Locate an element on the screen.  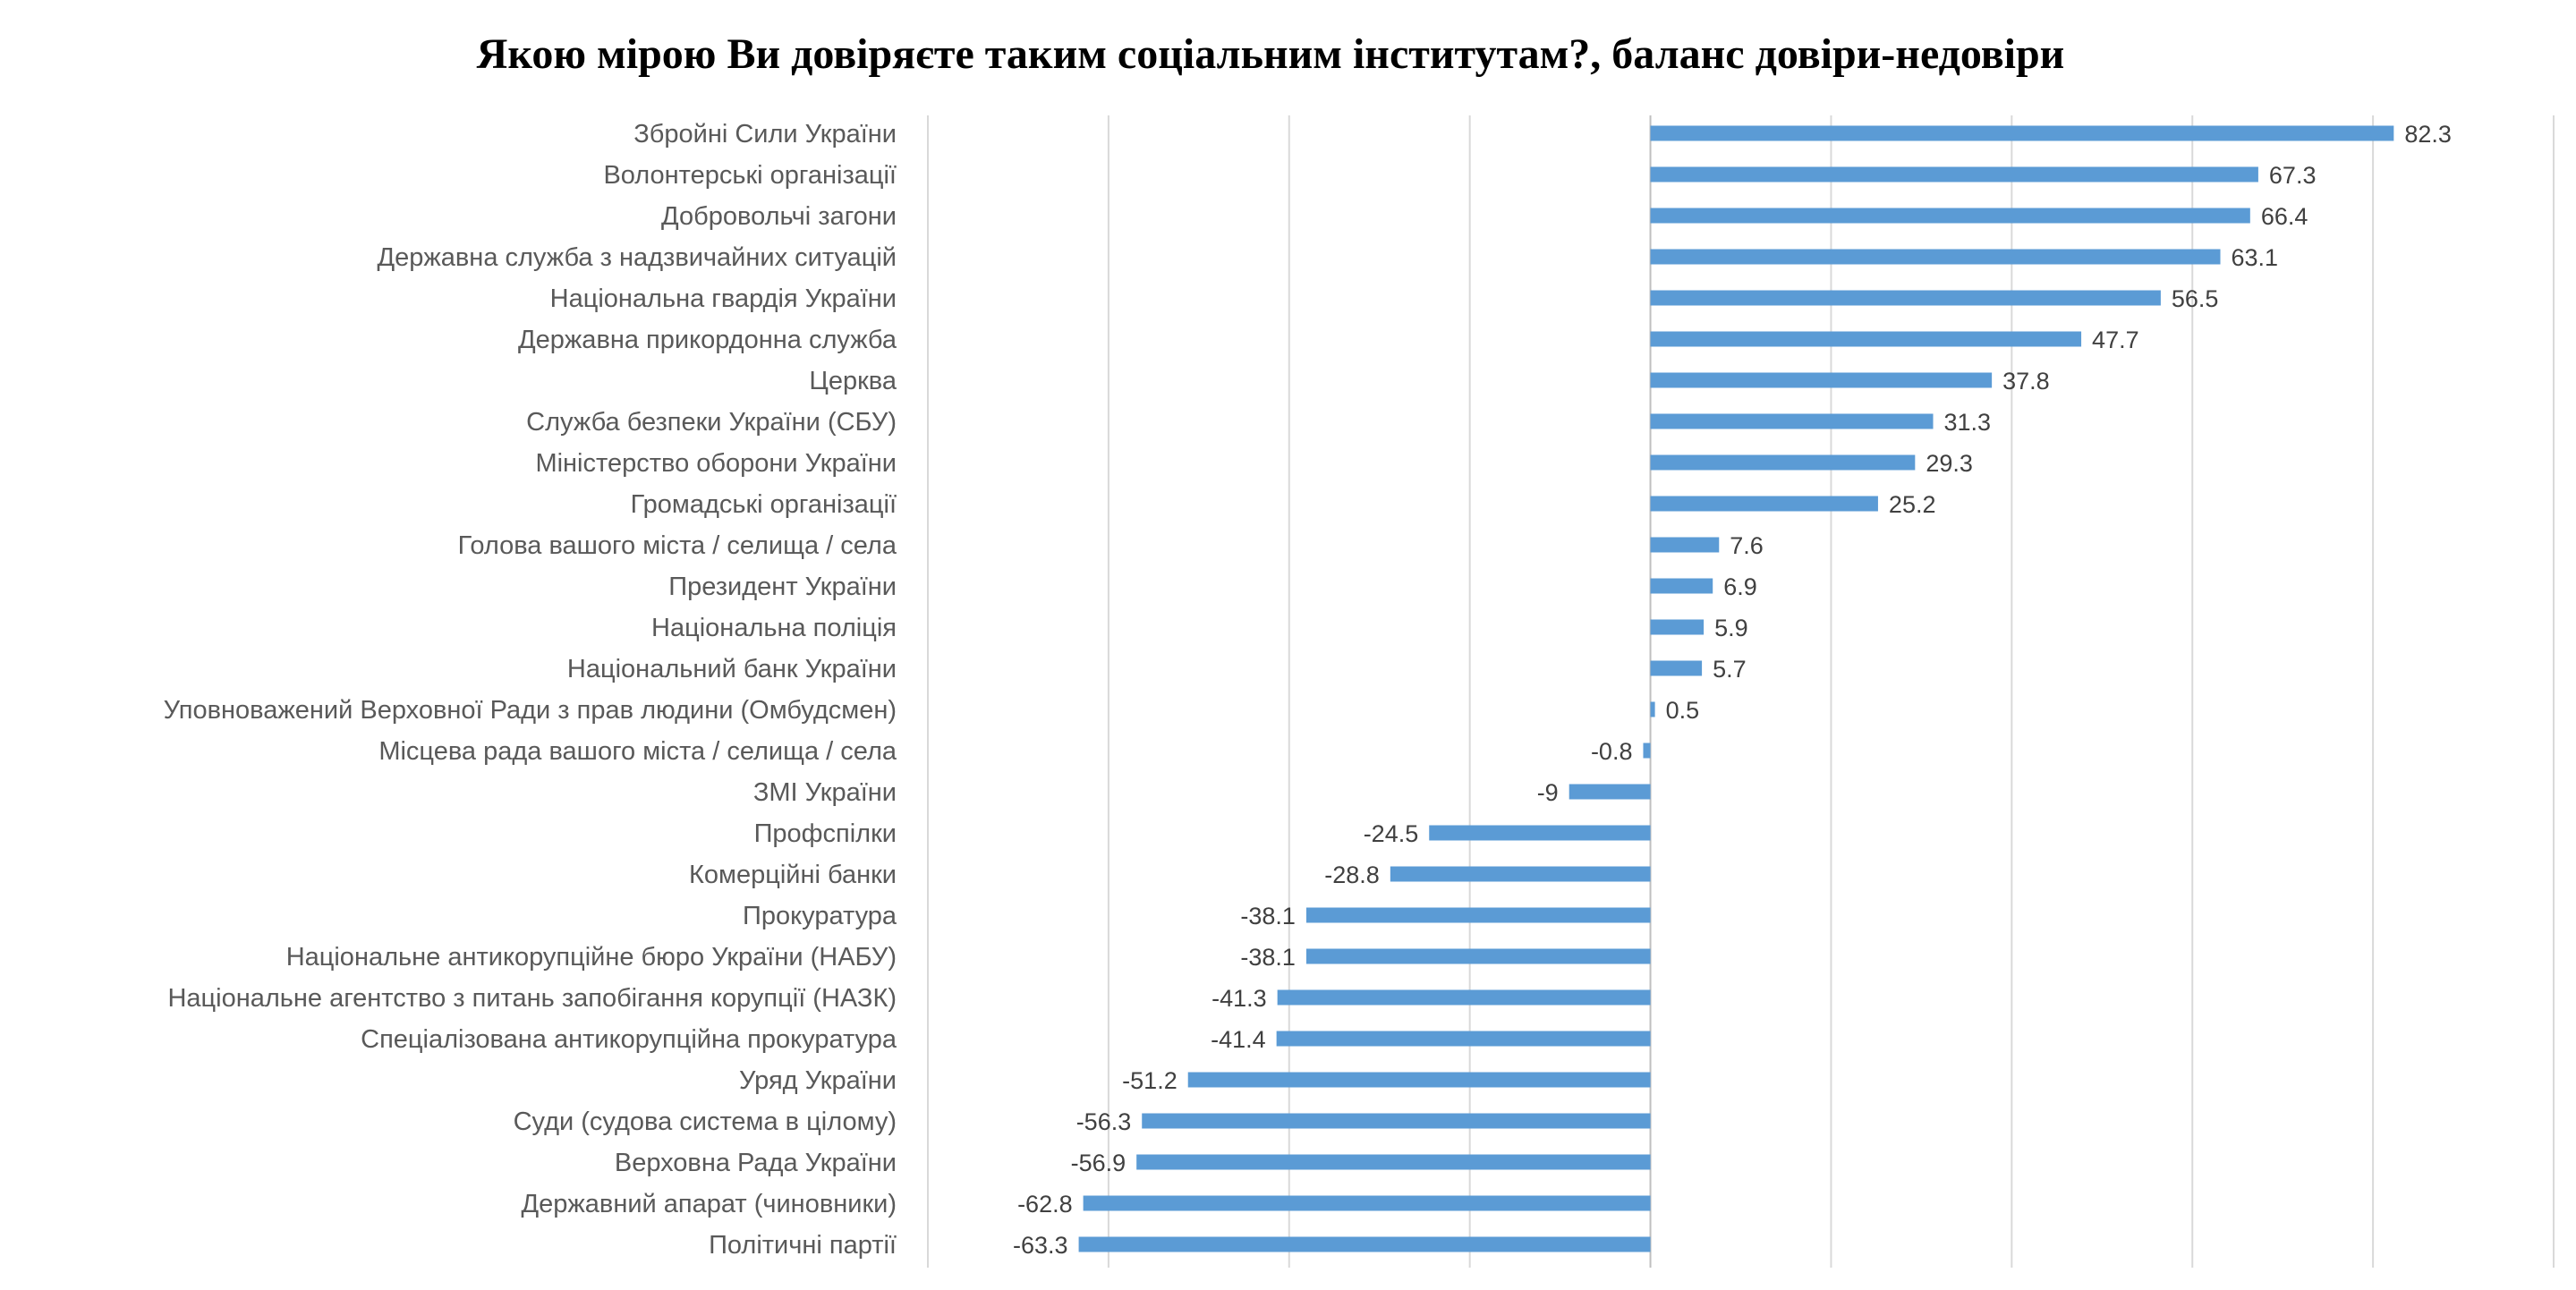
data-label: -0.8 is located at coordinates (1612, 751).